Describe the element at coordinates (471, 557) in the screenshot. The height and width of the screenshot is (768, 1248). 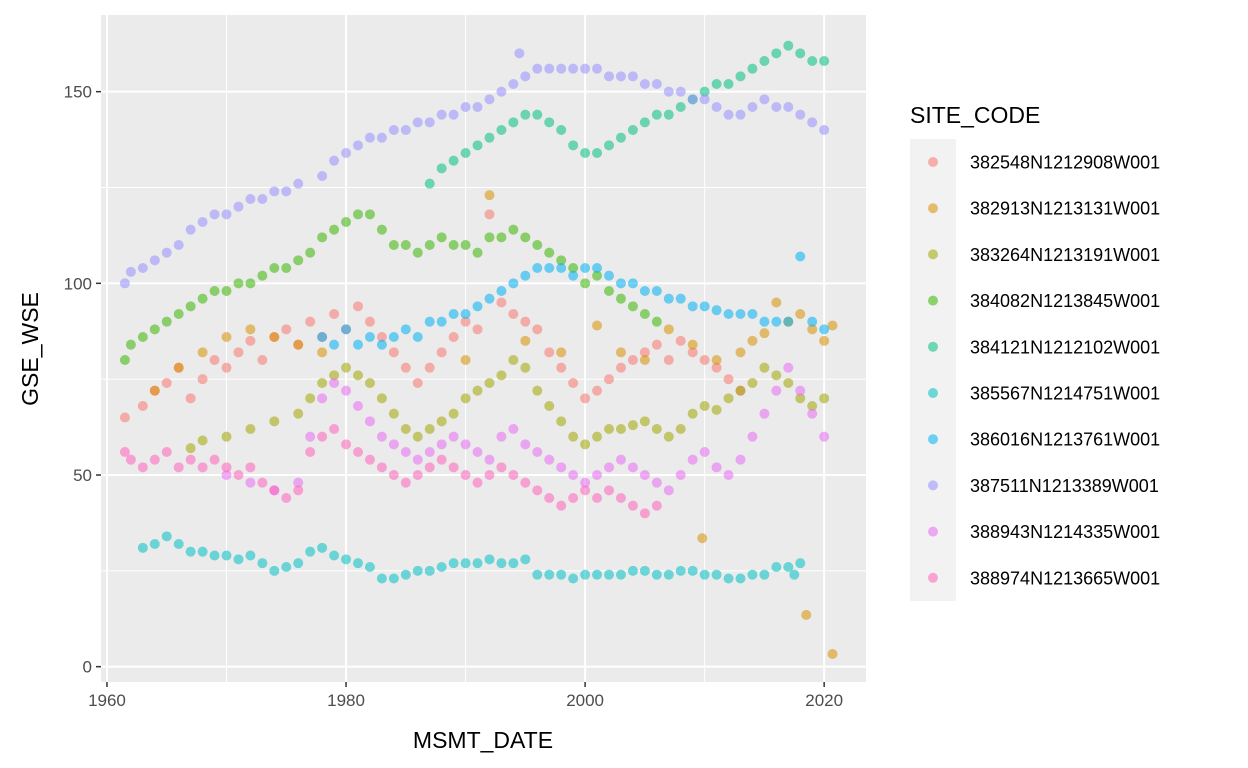
I see `series-385567N1214751W001` at that location.